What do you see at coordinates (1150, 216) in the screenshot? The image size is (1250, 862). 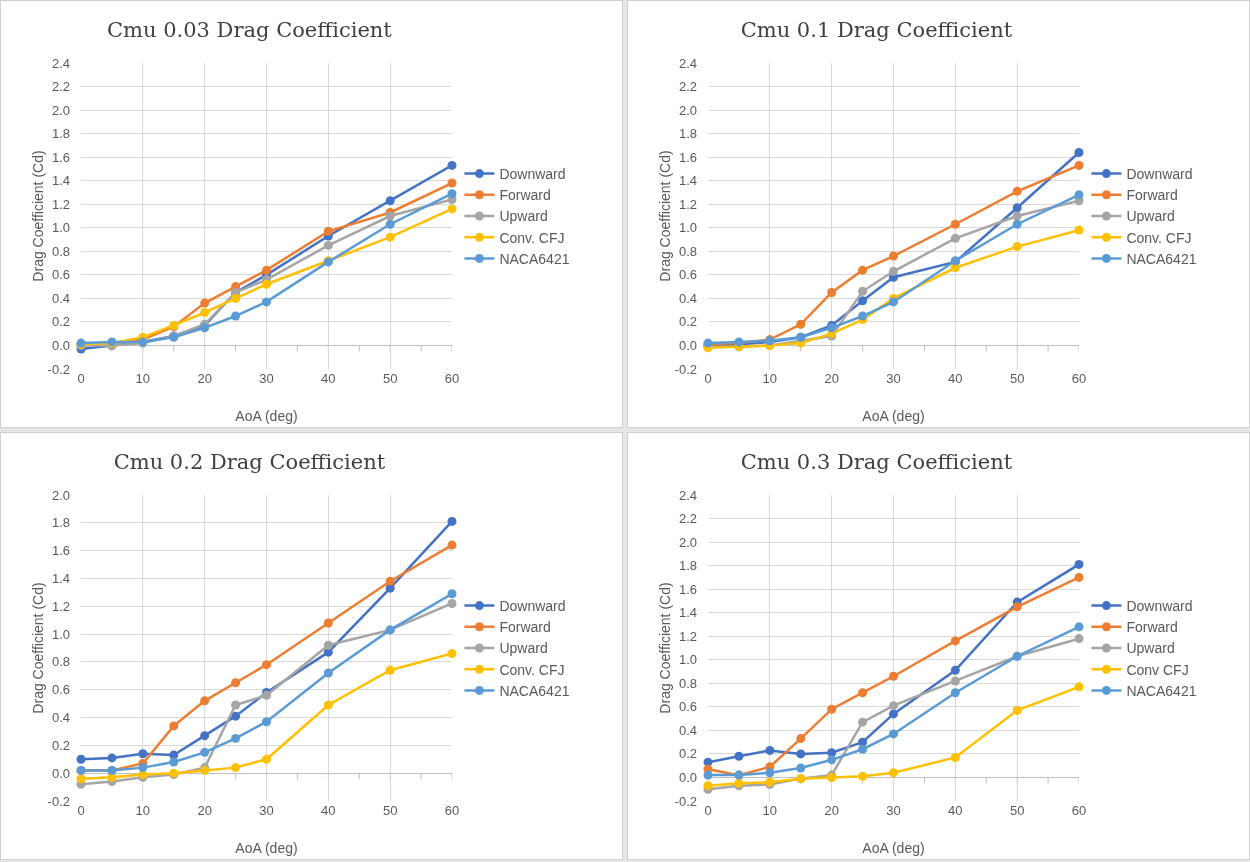 I see `legend-label: Upward` at bounding box center [1150, 216].